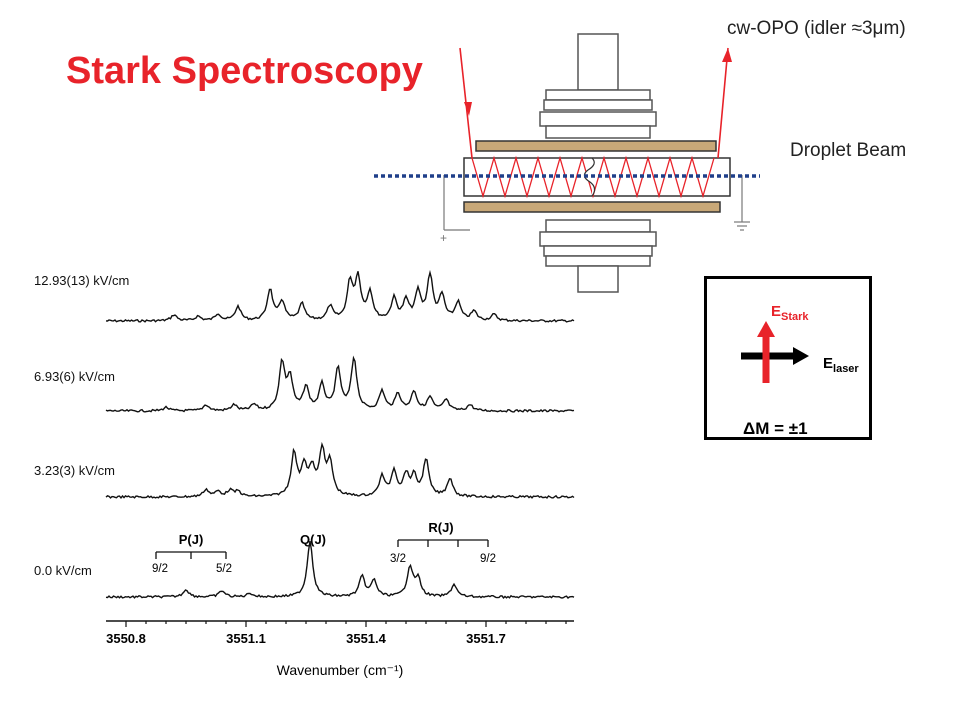 The height and width of the screenshot is (720, 960). I want to click on r-branch-start-label: 3/2, so click(398, 559).